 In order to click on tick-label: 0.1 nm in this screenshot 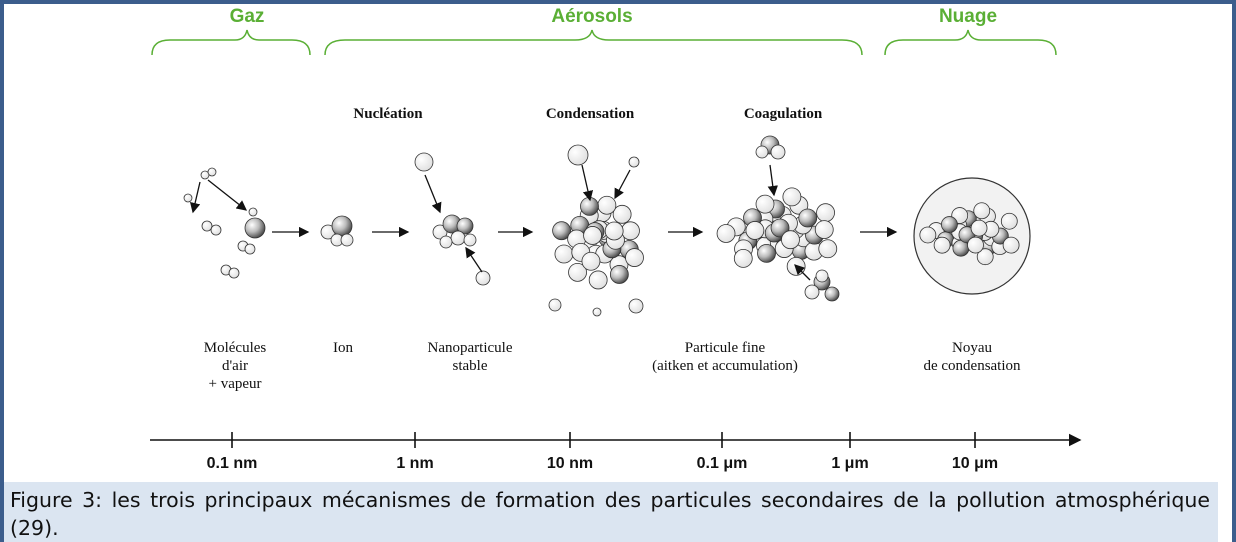, I will do `click(232, 463)`.